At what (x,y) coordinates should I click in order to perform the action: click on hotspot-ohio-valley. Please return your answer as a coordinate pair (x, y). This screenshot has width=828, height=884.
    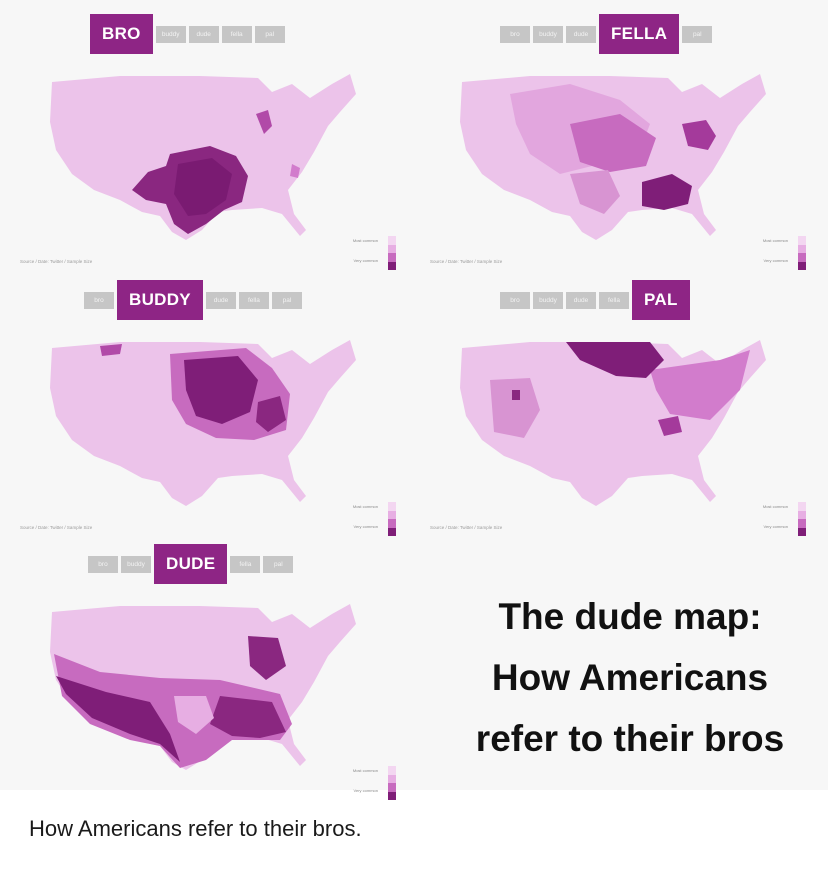
    Looking at the image, I should click on (271, 414).